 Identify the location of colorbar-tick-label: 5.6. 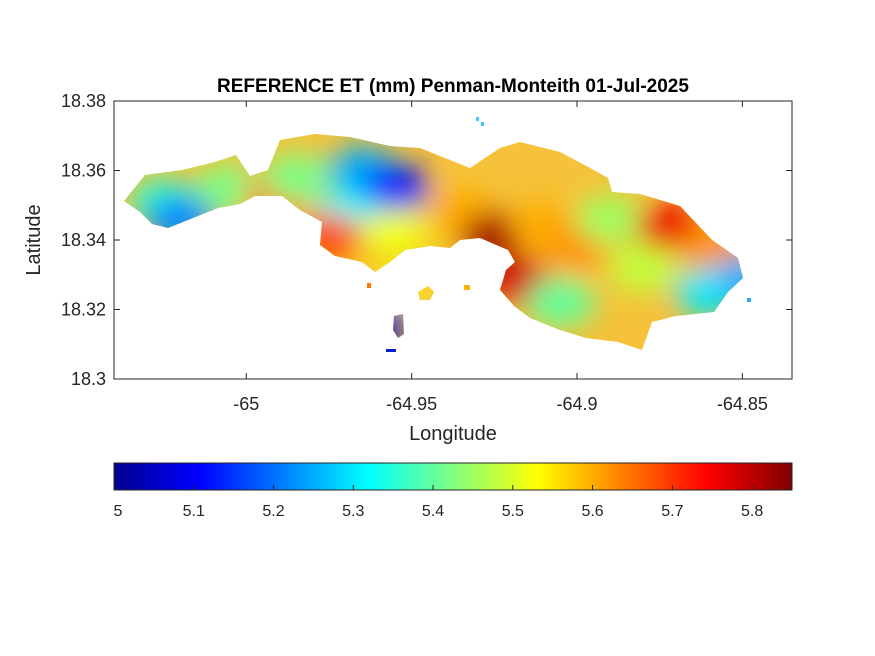
(592, 511).